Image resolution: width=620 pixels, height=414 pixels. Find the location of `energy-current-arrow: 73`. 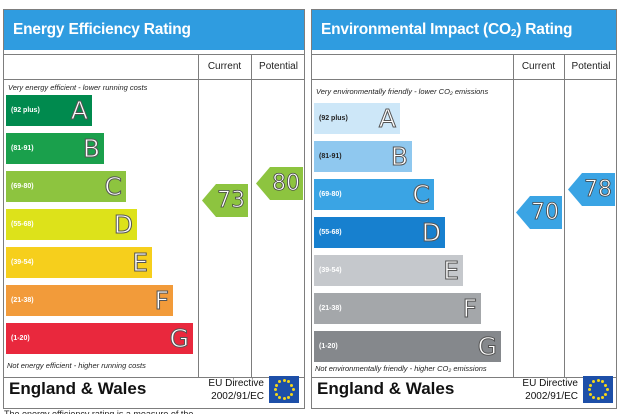

energy-current-arrow: 73 is located at coordinates (225, 200).